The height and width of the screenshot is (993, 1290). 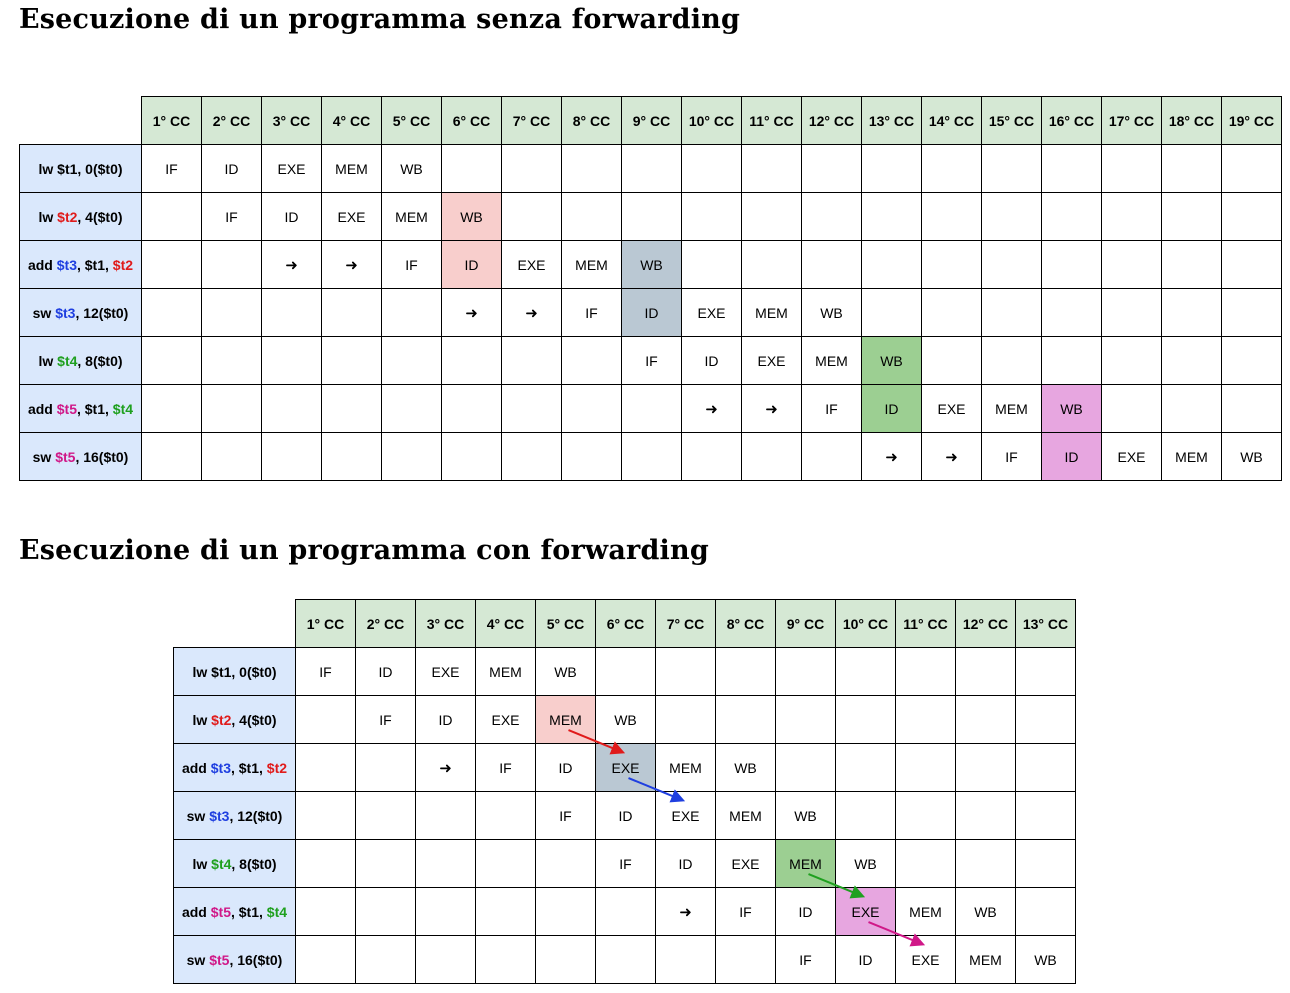 I want to click on cycle-header: 12° CC, so click(x=985, y=623).